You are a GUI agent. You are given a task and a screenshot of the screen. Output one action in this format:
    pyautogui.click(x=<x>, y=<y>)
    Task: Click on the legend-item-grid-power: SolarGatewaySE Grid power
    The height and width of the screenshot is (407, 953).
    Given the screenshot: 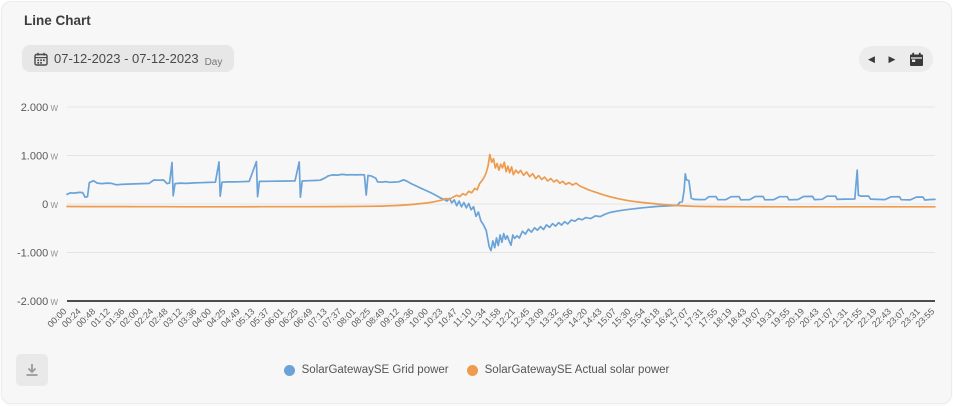 What is the action you would take?
    pyautogui.click(x=366, y=370)
    